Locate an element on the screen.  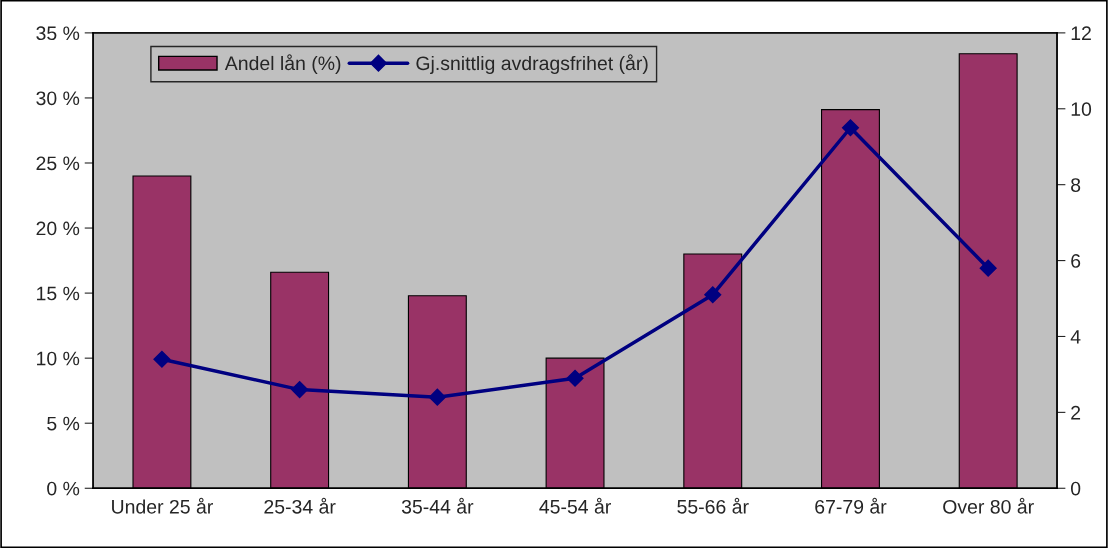
x-tick-label: 67-79 år is located at coordinates (851, 505).